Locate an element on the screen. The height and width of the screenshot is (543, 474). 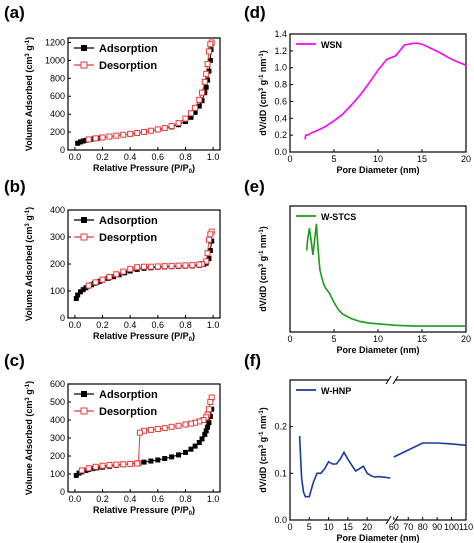
axis-break-mark is located at coordinates (395, 520).